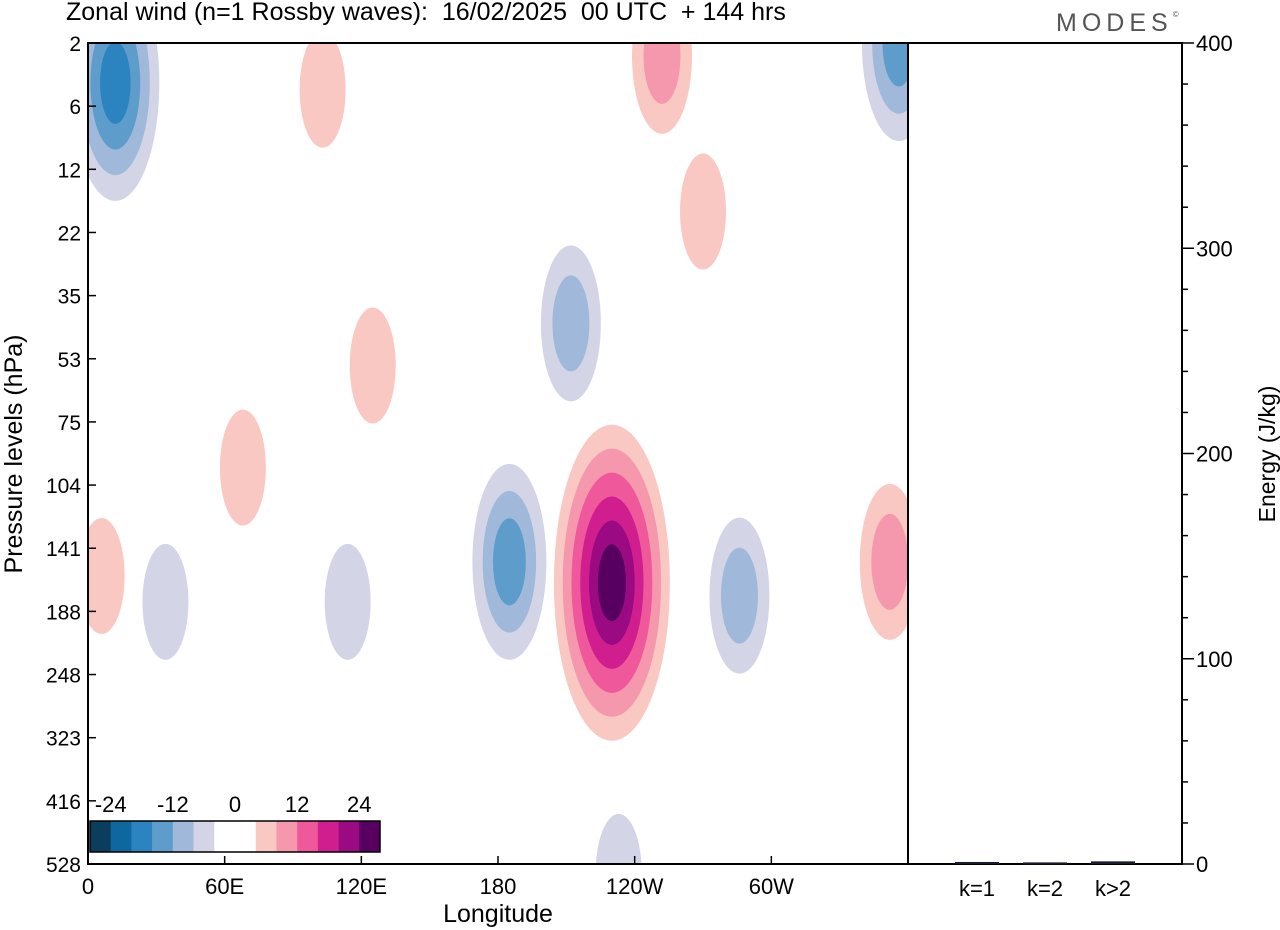 This screenshot has height=930, width=1280. What do you see at coordinates (88, 886) in the screenshot?
I see `x-tick-label: 0` at bounding box center [88, 886].